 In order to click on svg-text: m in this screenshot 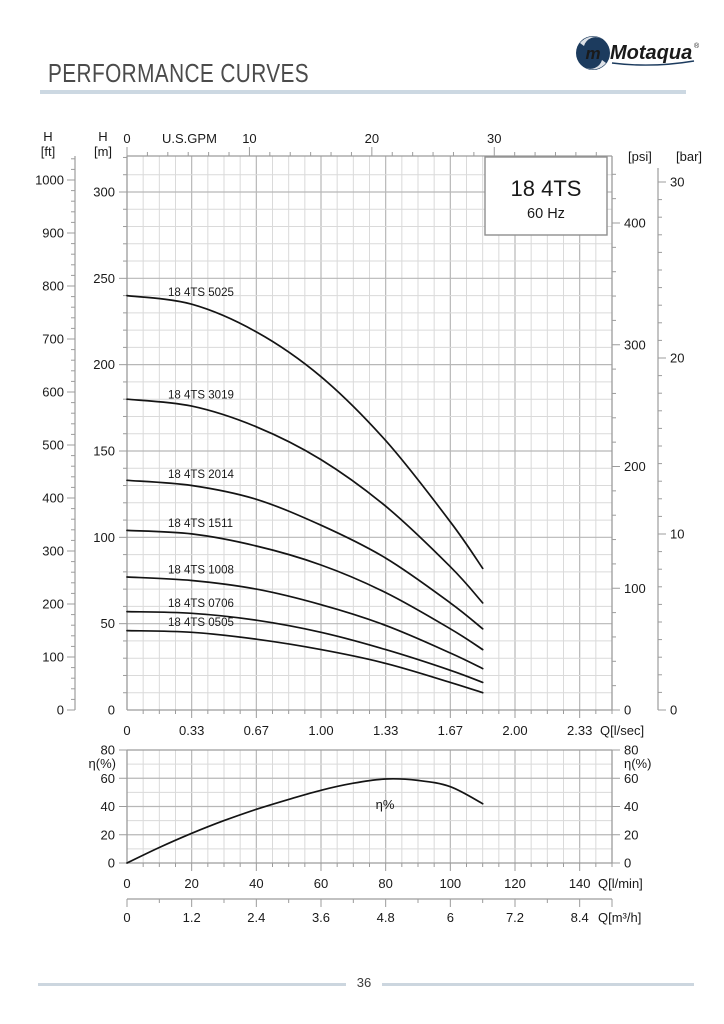, I will do `click(592, 53)`.